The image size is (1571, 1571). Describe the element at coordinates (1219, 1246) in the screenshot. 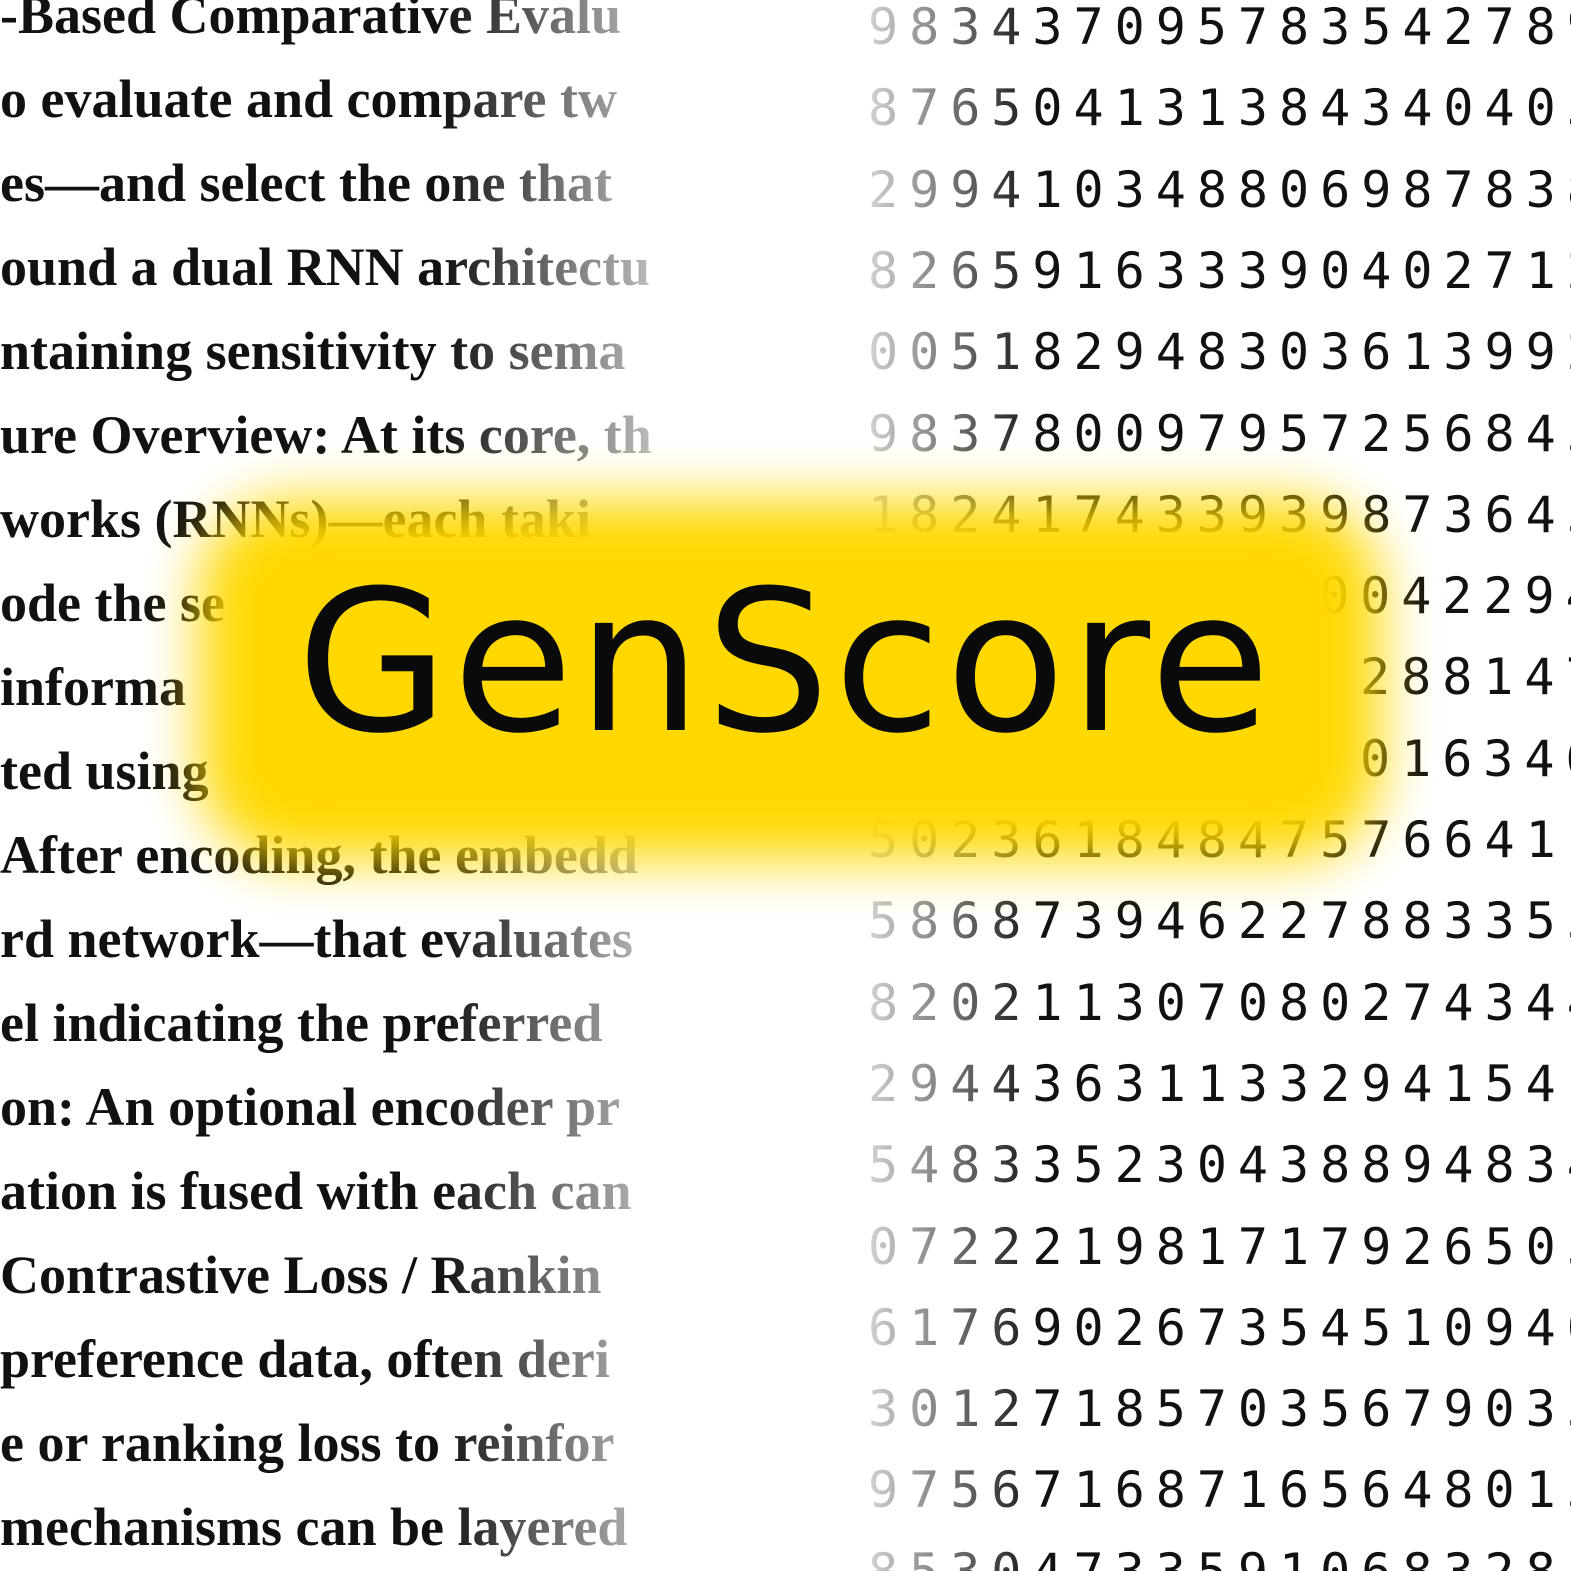

I see `digit-row: 072221981717926505` at that location.